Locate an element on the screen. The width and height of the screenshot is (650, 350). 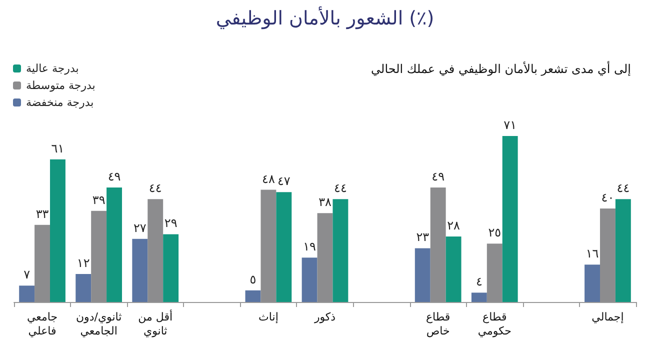
data-label: ٣٣ is located at coordinates (43, 213).